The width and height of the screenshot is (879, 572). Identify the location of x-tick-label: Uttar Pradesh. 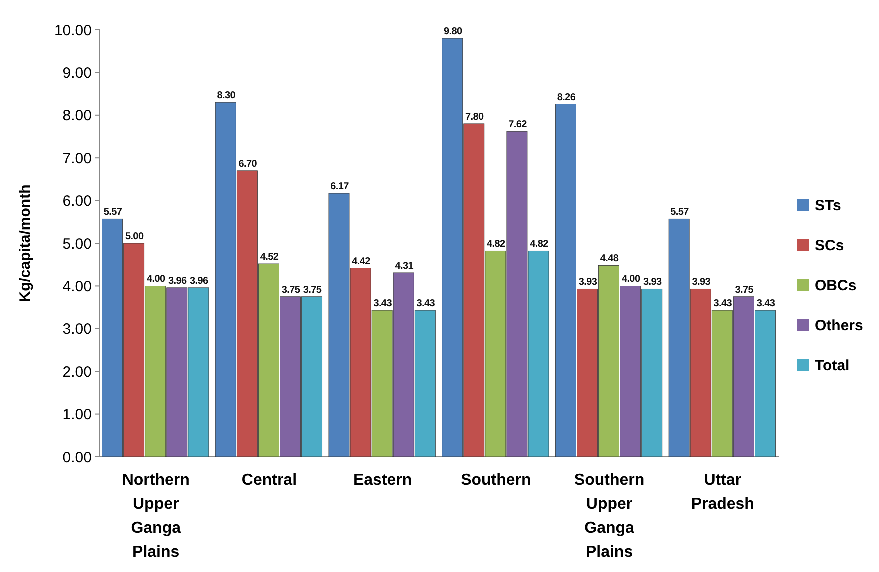
(722, 492).